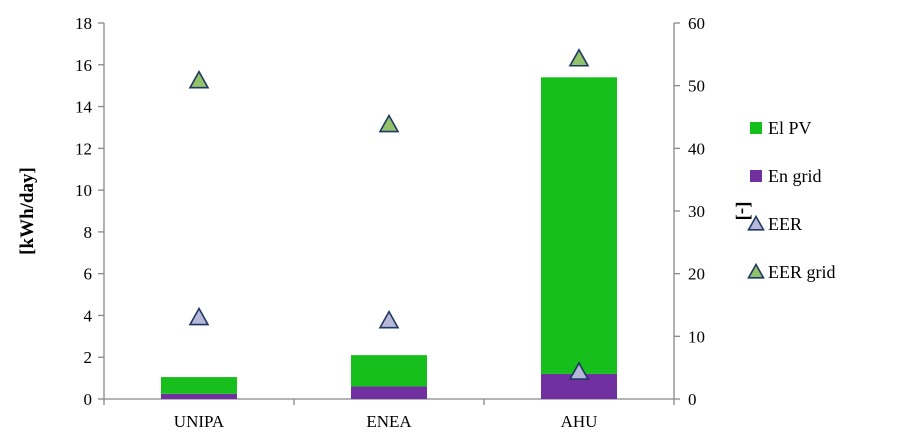 This screenshot has height=441, width=924. Describe the element at coordinates (696, 86) in the screenshot. I see `y2-tick-label: 50` at that location.